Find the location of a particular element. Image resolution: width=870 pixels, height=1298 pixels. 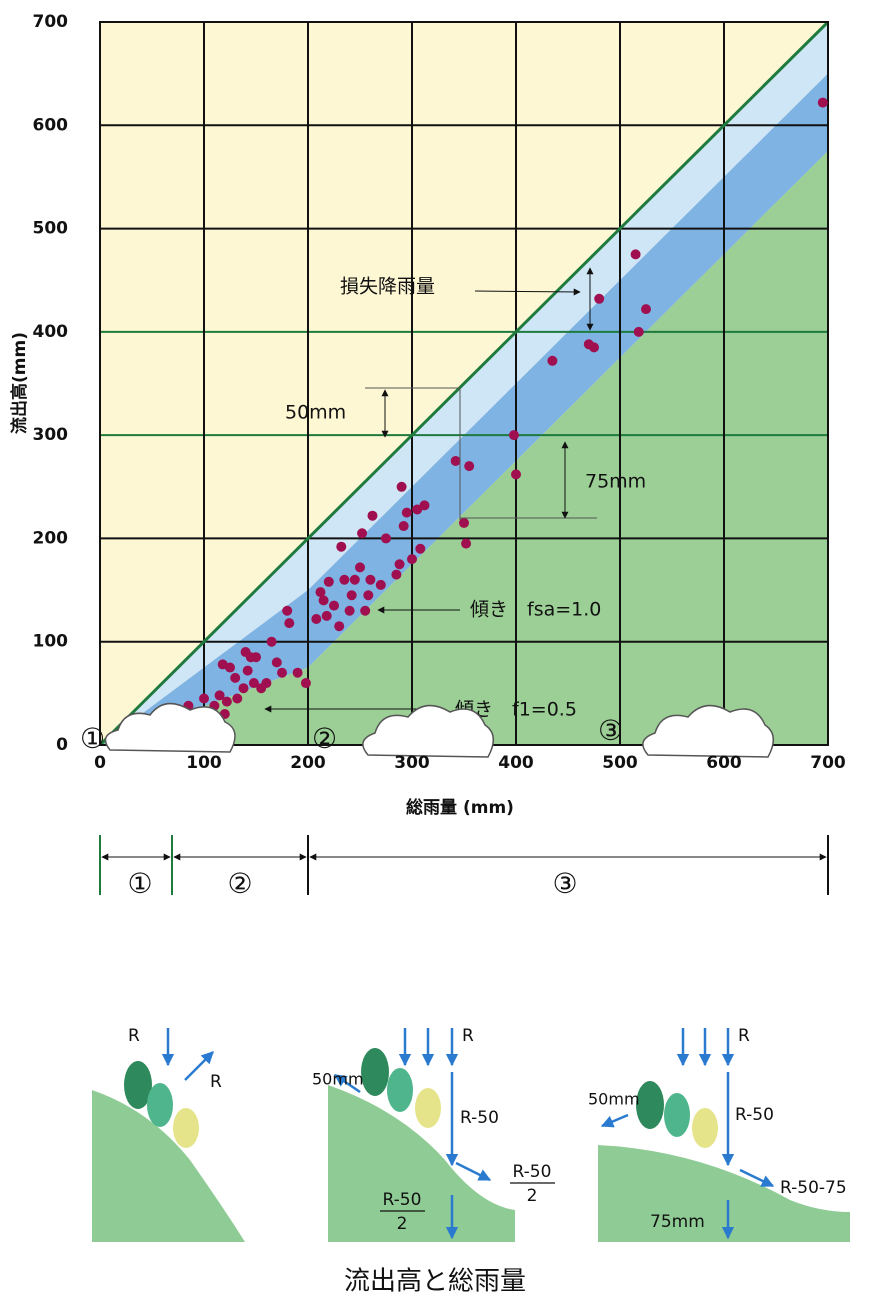

x-tick-label: 0 is located at coordinates (100, 763).